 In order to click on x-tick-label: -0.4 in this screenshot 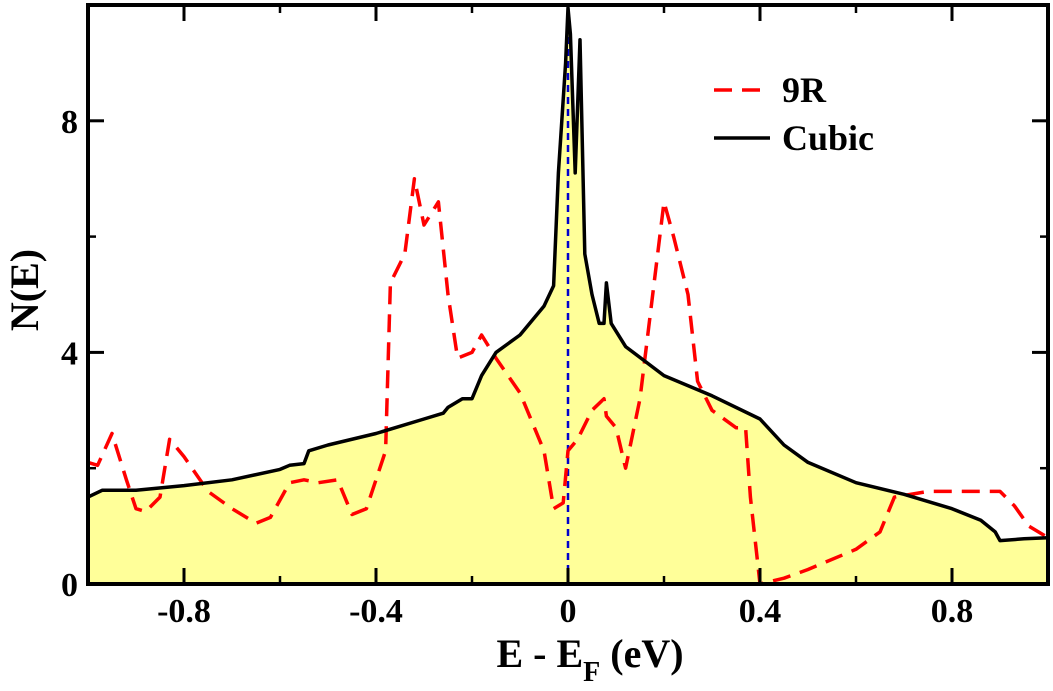, I will do `click(376, 611)`.